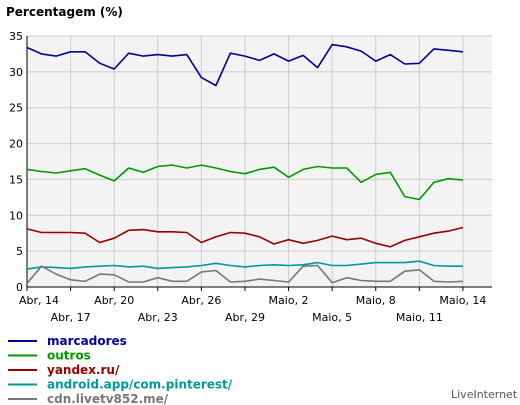 The image size is (520, 405). Describe the element at coordinates (39, 300) in the screenshot. I see `x-tick-label: Abr, 14` at that location.